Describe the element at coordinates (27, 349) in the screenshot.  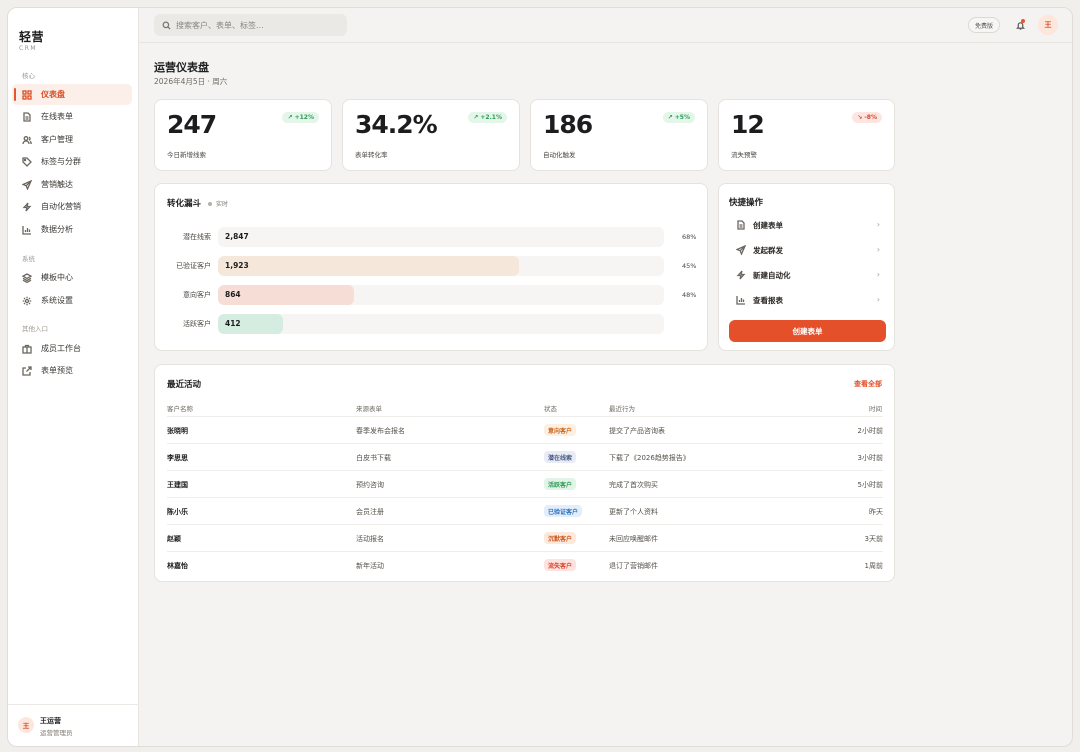
I see `briefcase-icon` at that location.